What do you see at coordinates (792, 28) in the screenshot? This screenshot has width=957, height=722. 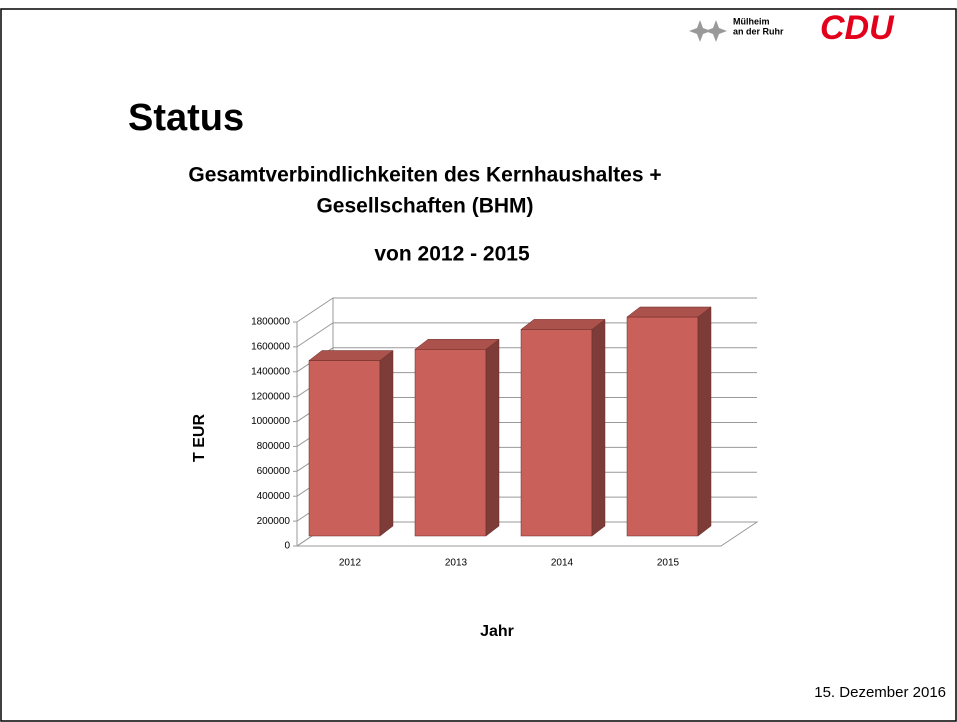 I see `logo: Mülheim an der Ruhr CDU` at bounding box center [792, 28].